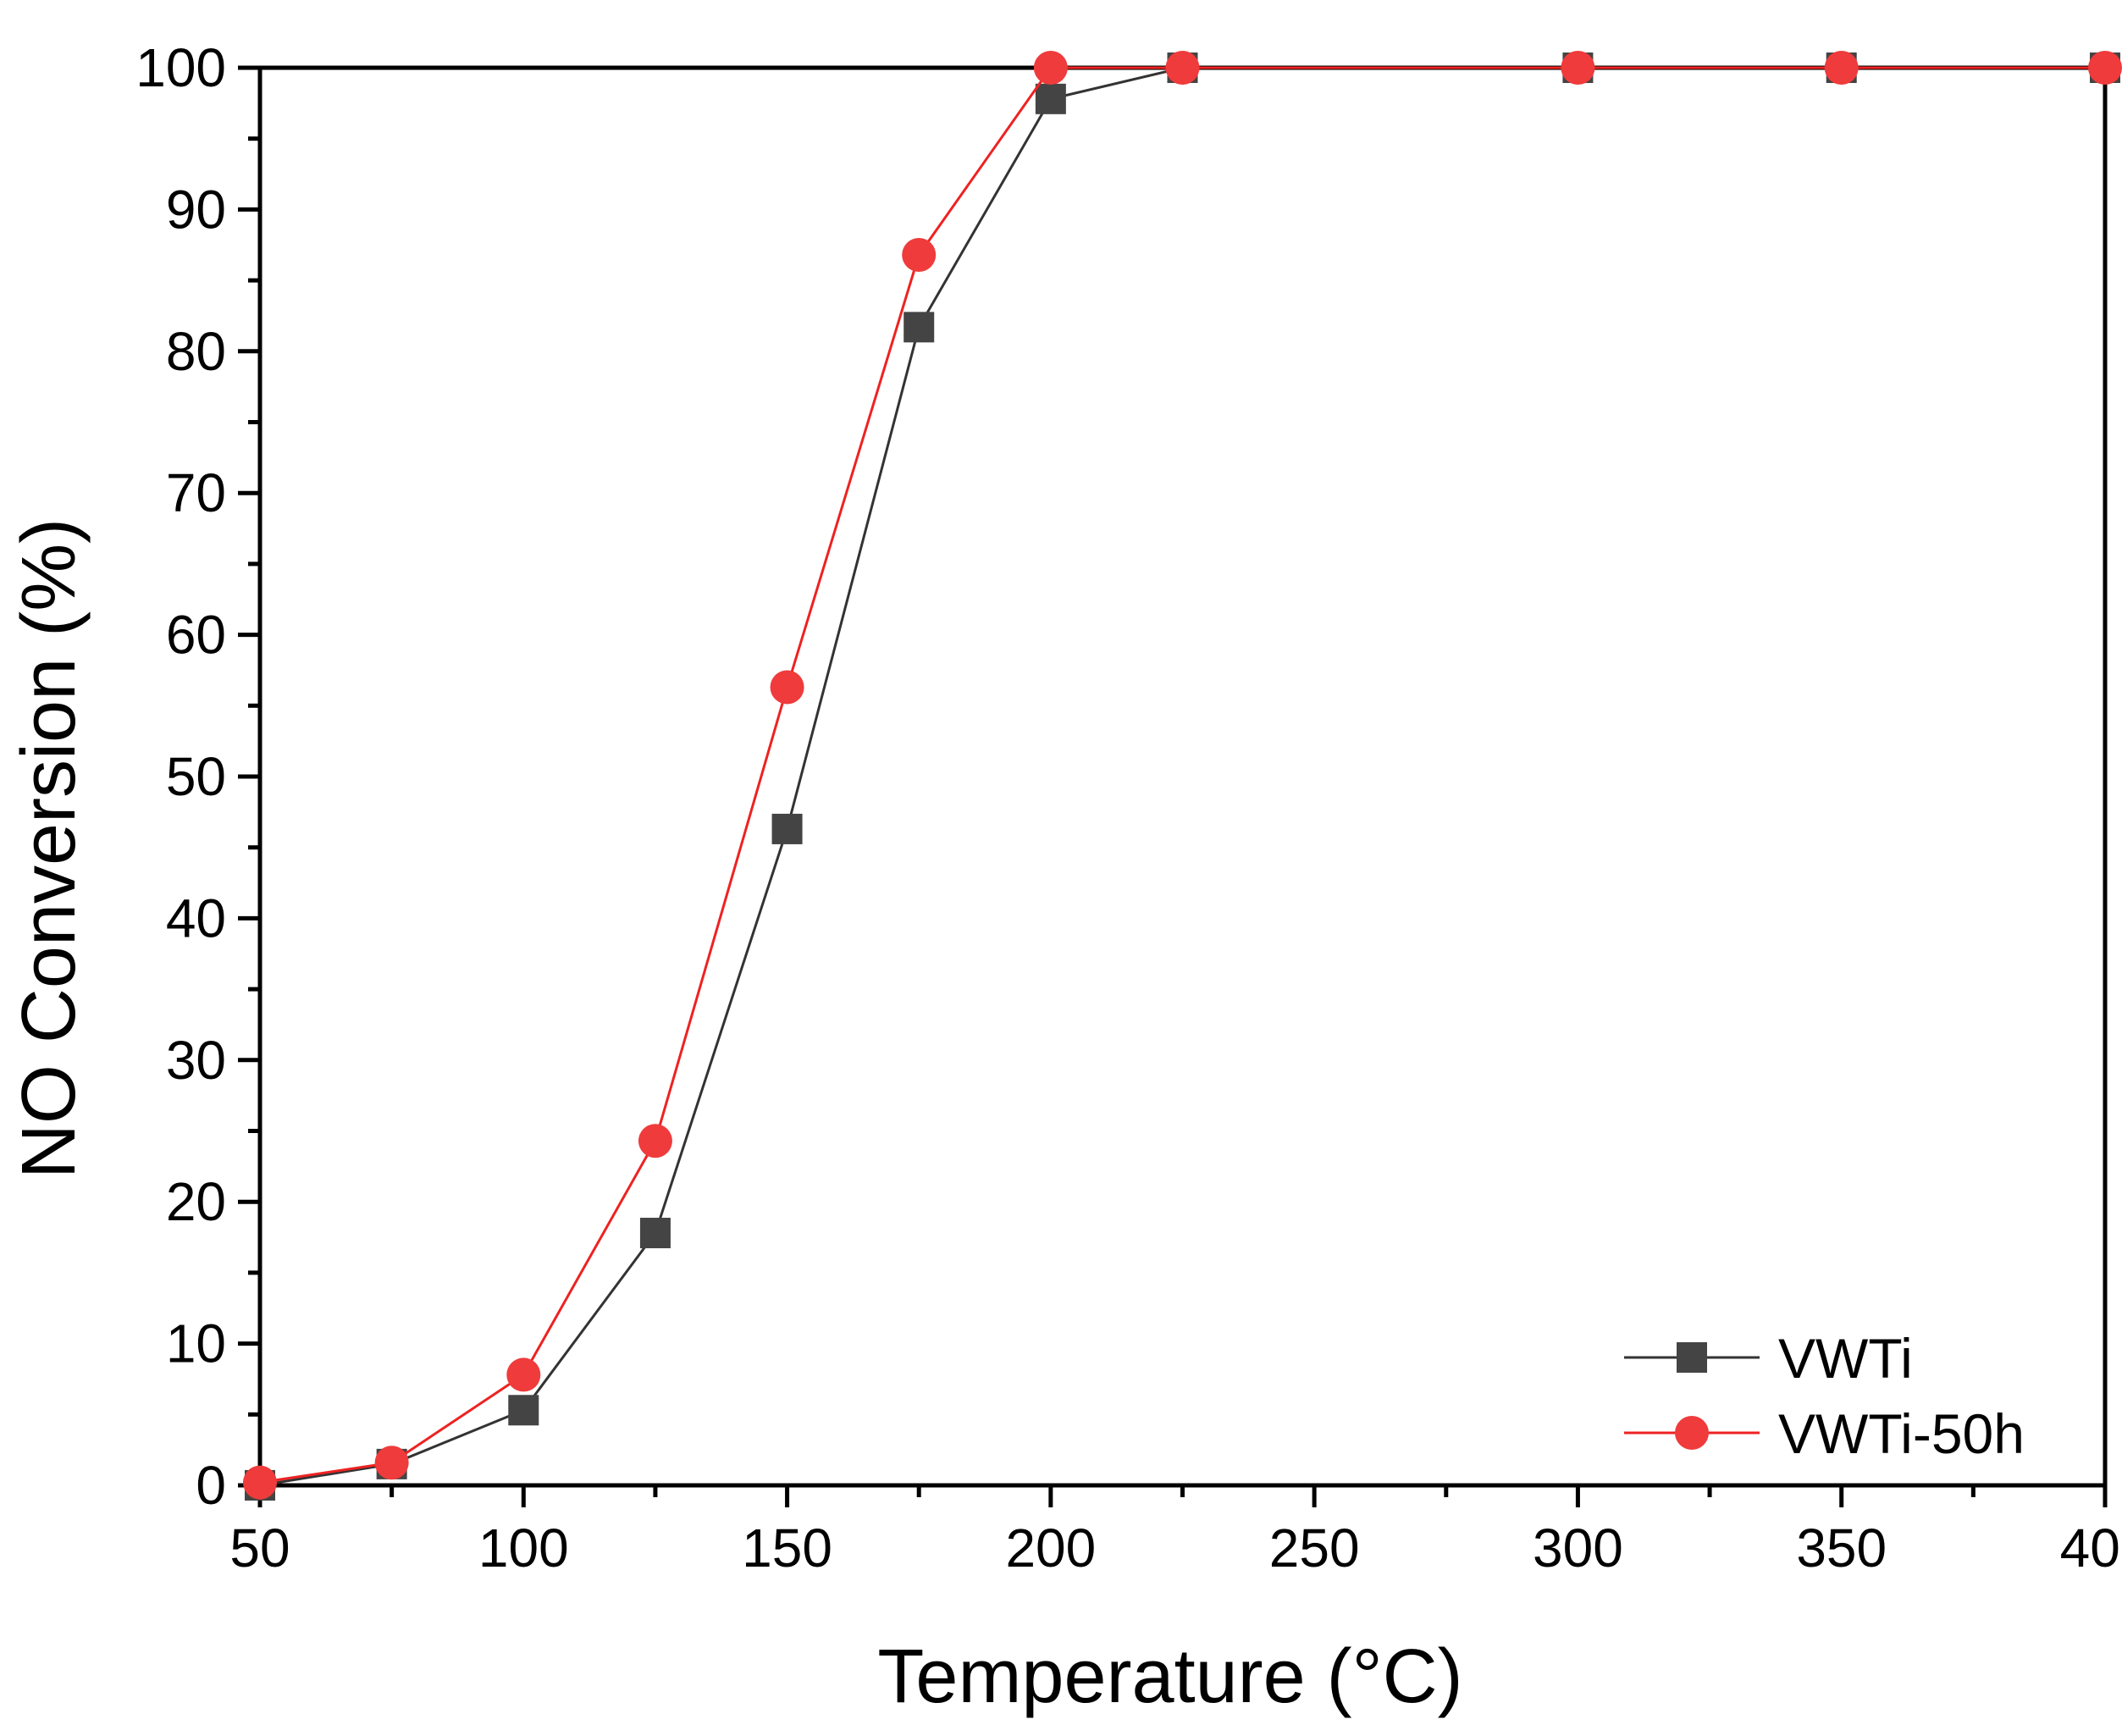 Image resolution: width=2122 pixels, height=1736 pixels. Describe the element at coordinates (1050, 1548) in the screenshot. I see `x-tick-label: 200` at that location.